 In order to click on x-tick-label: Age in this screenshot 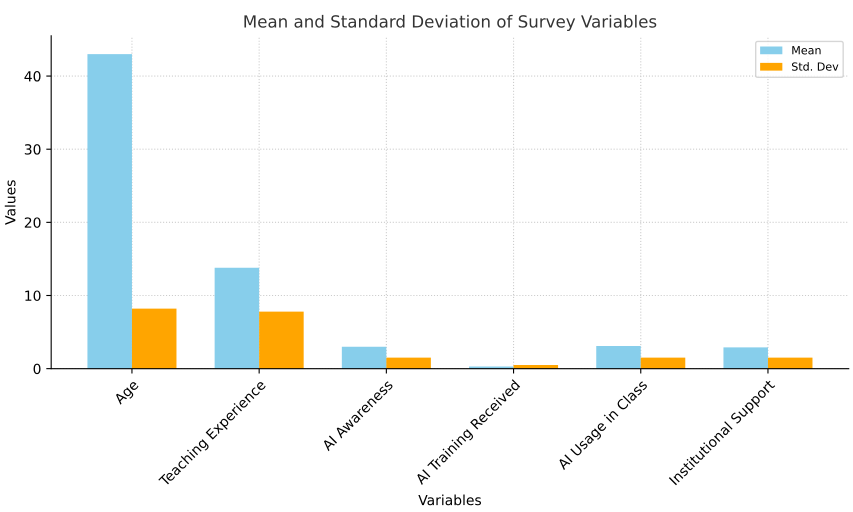, I will do `click(127, 393)`.